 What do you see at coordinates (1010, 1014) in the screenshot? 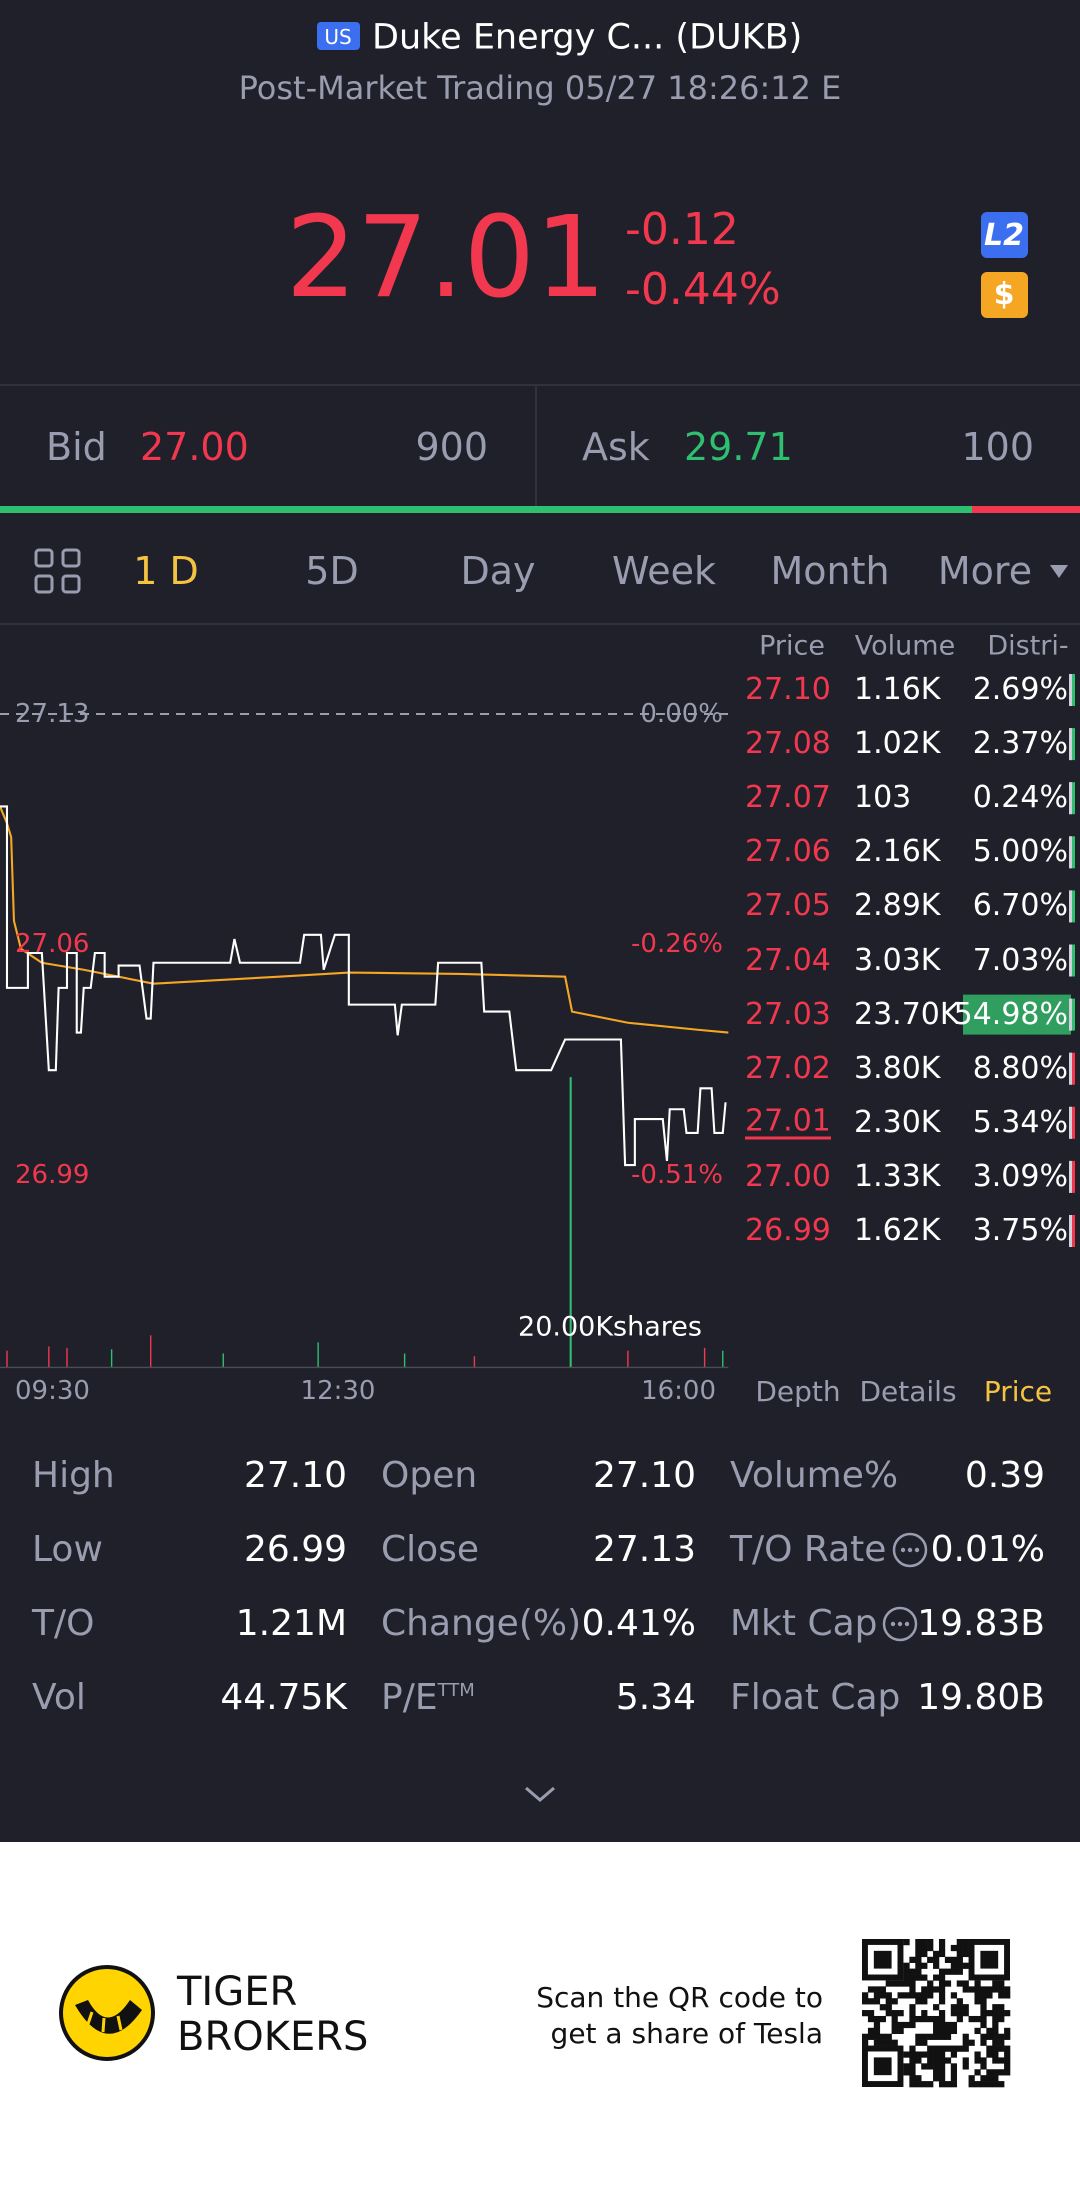
I see `row-dist: 54.98%` at bounding box center [1010, 1014].